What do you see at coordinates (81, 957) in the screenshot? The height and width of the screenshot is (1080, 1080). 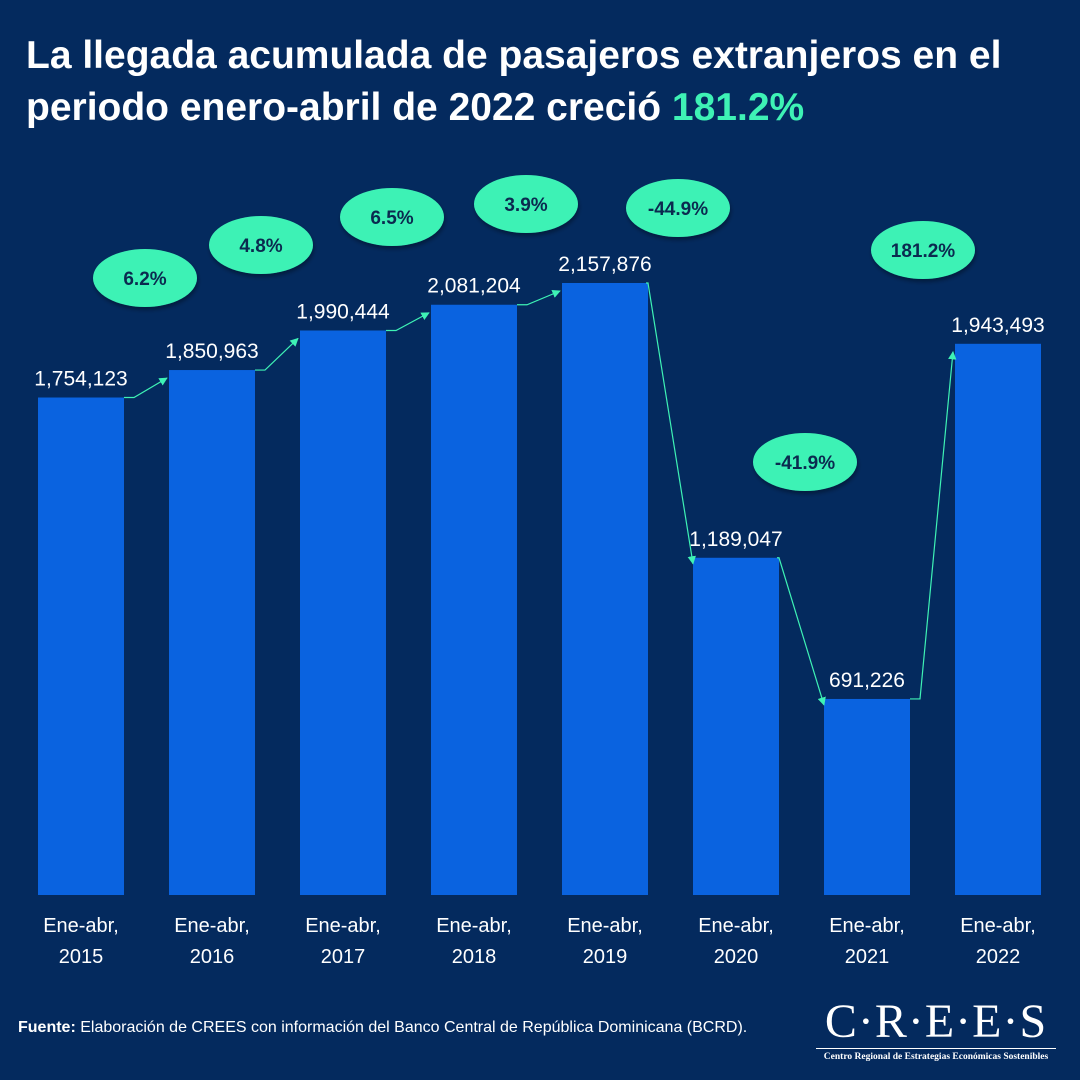 I see `x-tick-label: 2015` at bounding box center [81, 957].